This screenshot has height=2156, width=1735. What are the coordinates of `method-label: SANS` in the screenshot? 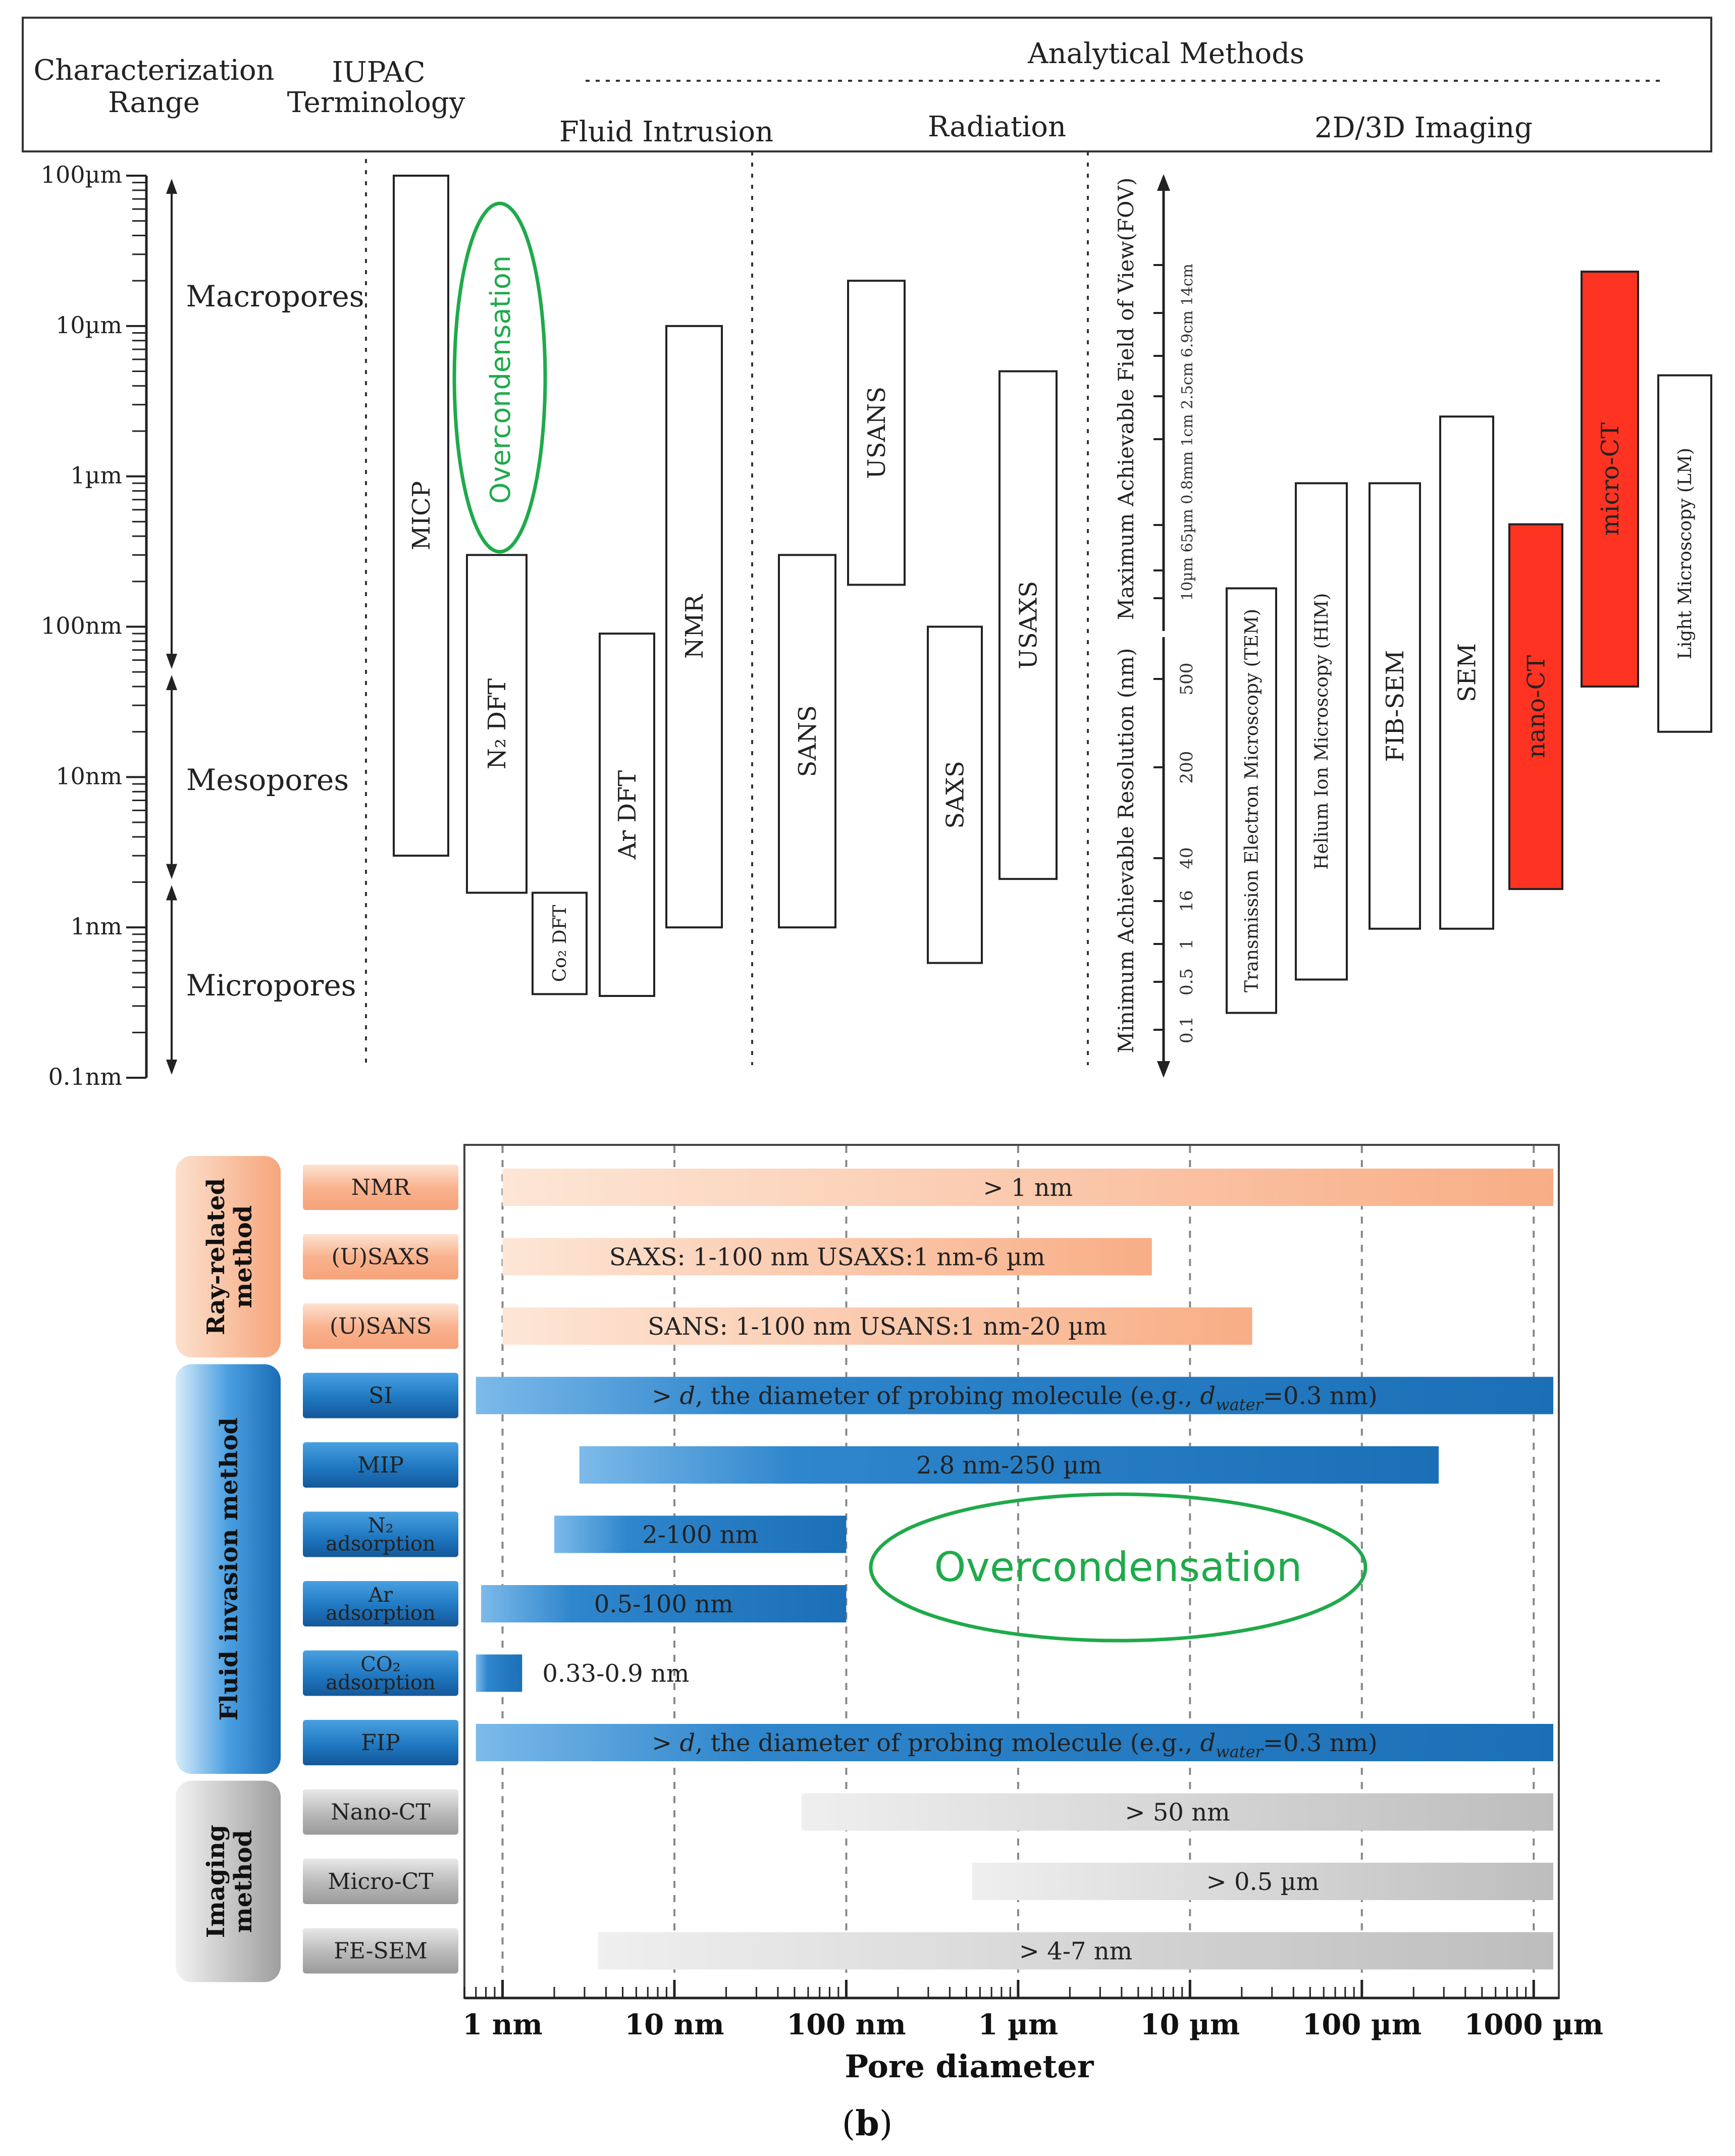 It's located at (808, 741).